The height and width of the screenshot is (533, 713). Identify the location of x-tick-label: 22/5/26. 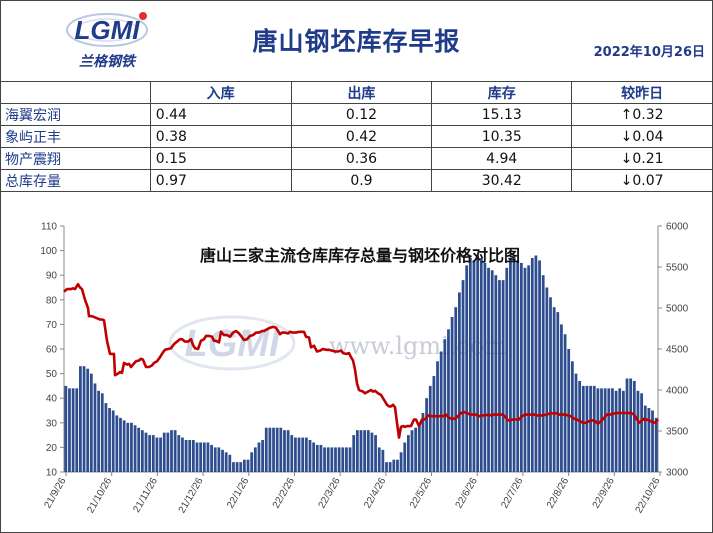
(421, 493).